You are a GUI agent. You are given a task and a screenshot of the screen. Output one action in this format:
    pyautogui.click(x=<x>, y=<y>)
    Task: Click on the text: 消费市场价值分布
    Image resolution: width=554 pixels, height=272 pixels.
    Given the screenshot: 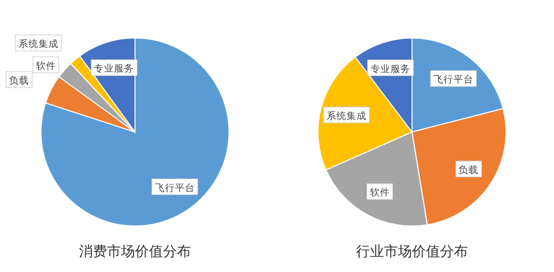 What is the action you would take?
    pyautogui.click(x=135, y=252)
    